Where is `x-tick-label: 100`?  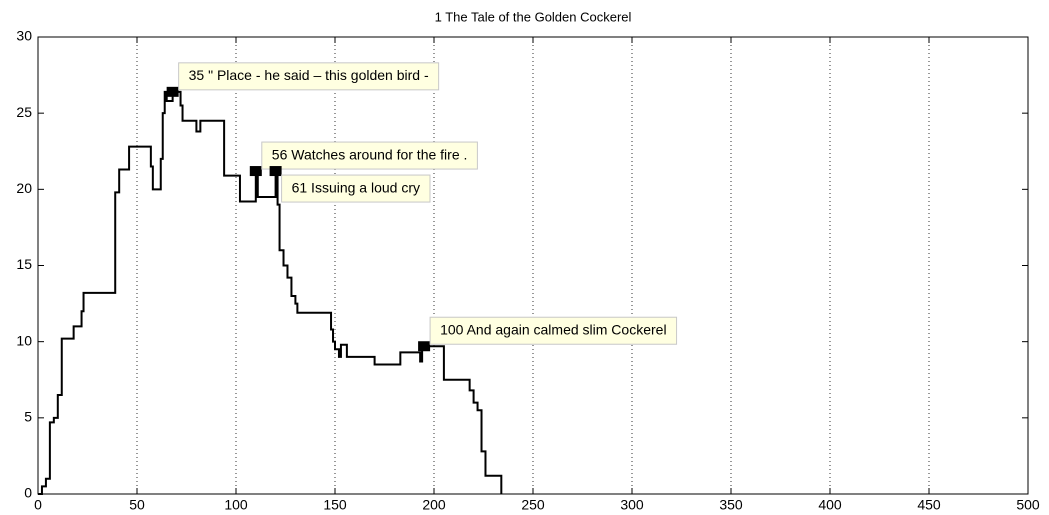
x-tick-label: 100 is located at coordinates (236, 505).